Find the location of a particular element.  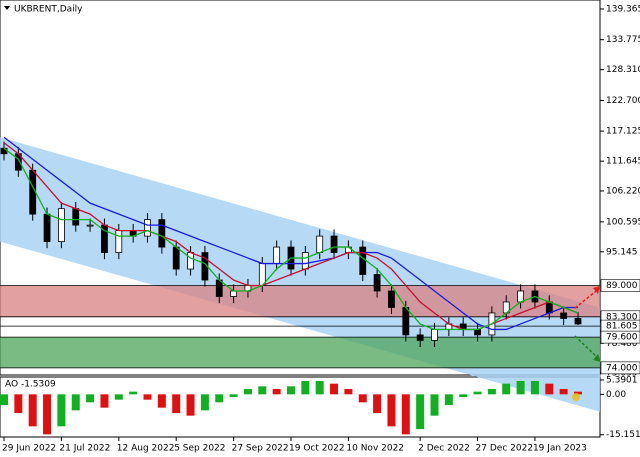

y-tick-label: 139.365 is located at coordinates (623, 9).